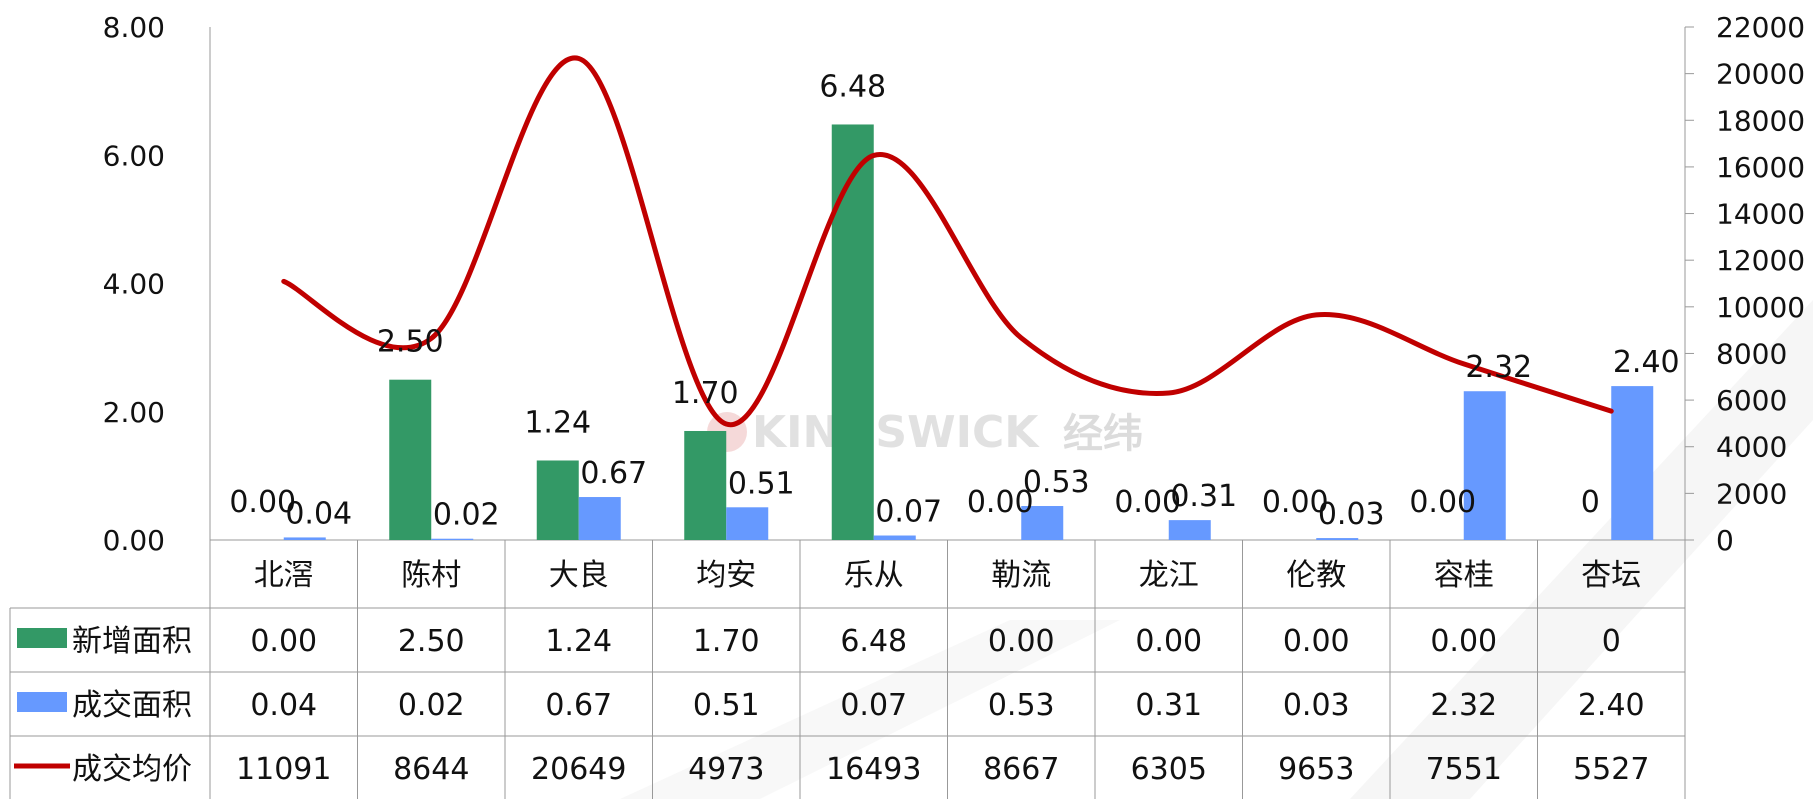 The height and width of the screenshot is (803, 1813). Describe the element at coordinates (134, 284) in the screenshot. I see `left-tick-label: 4.00` at that location.